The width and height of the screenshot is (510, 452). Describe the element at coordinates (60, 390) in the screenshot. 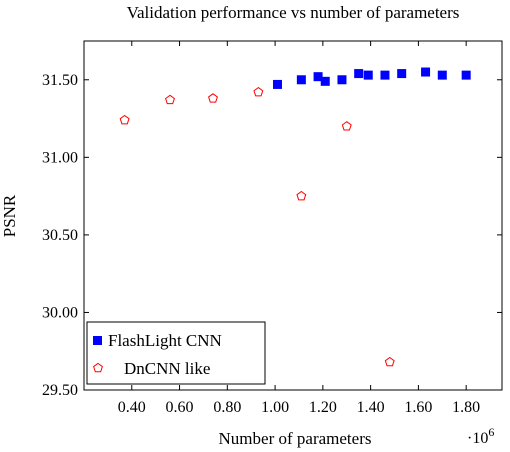

I see `y-tick-label: 29.50` at that location.